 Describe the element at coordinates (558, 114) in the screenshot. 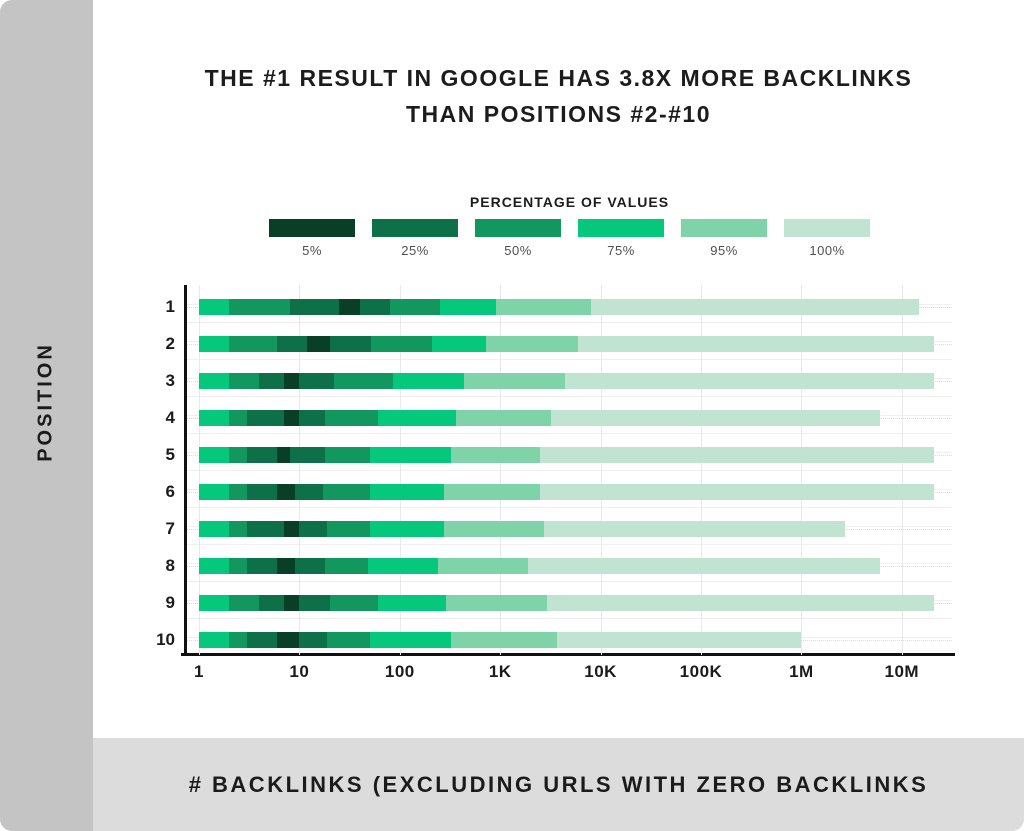

I see `chart-title-line2: THAN POSITIONS #2-#10` at that location.